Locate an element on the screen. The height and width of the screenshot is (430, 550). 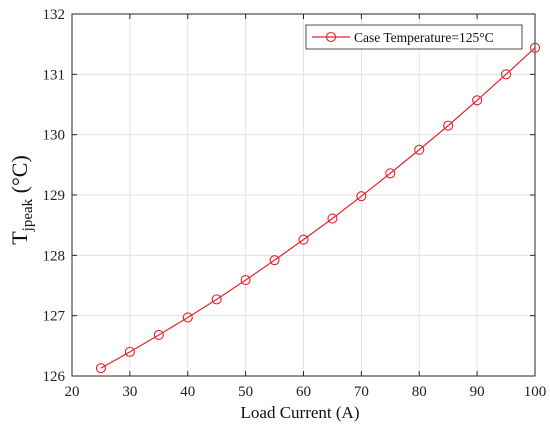
y-tick-label: 128 is located at coordinates (54, 256).